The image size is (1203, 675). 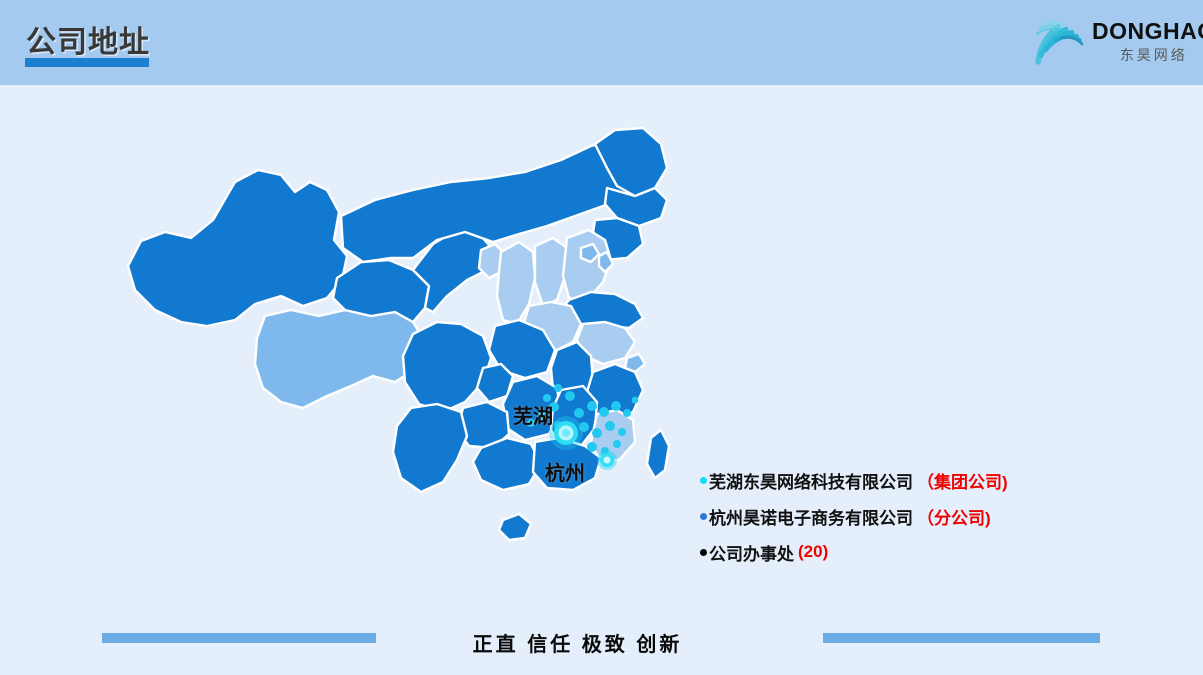 I want to click on province-shaanxi, so click(x=516, y=283).